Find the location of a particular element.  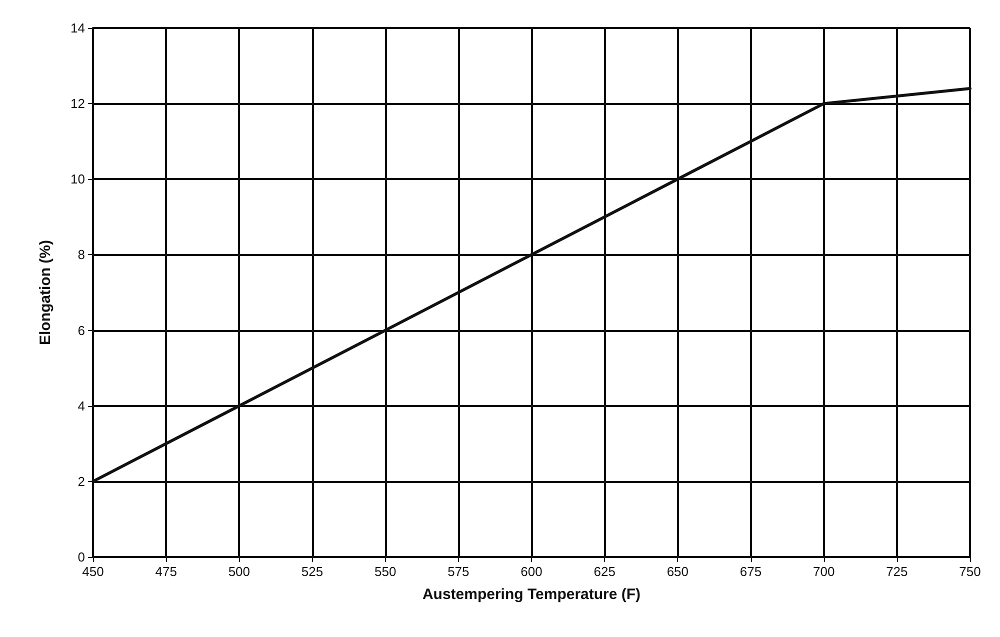

y-tick-label: 0 is located at coordinates (81, 557).